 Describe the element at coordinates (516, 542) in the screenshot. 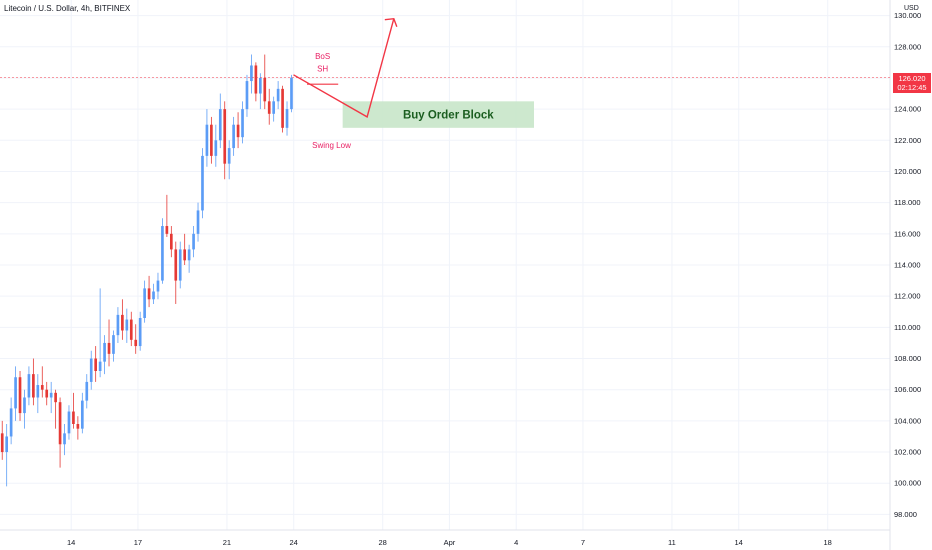

I see `time-tick-label: 4` at that location.